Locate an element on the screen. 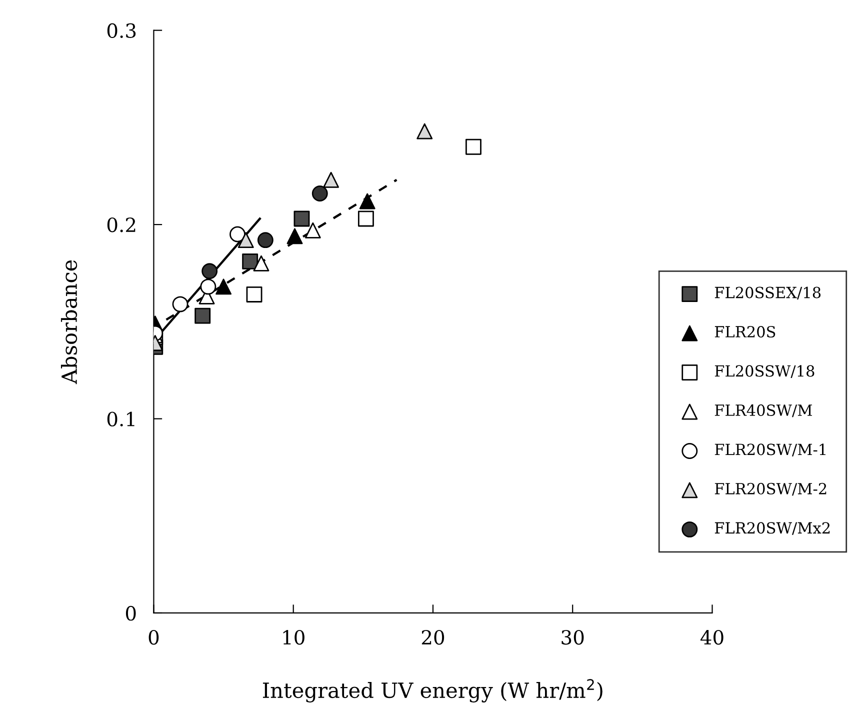  x-tick-label: 0 is located at coordinates (153, 637).